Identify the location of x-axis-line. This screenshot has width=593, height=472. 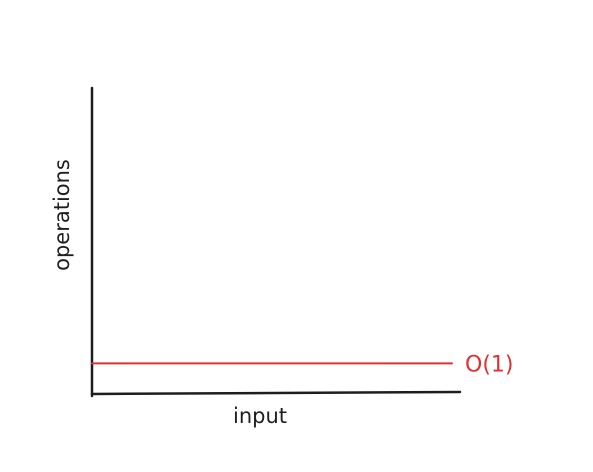
(276, 393).